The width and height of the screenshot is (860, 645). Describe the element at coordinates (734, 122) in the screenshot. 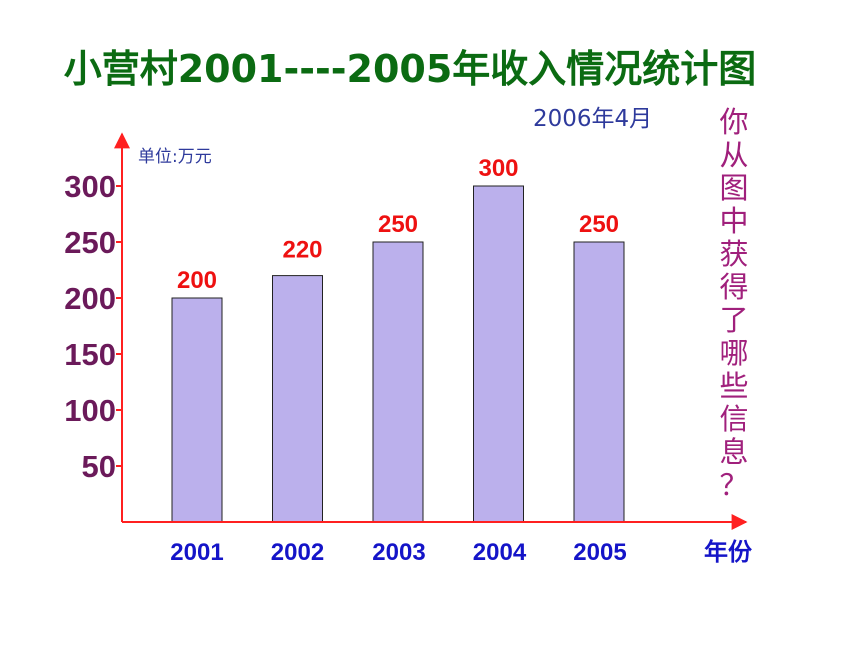

I see `side-question-char: 你` at that location.